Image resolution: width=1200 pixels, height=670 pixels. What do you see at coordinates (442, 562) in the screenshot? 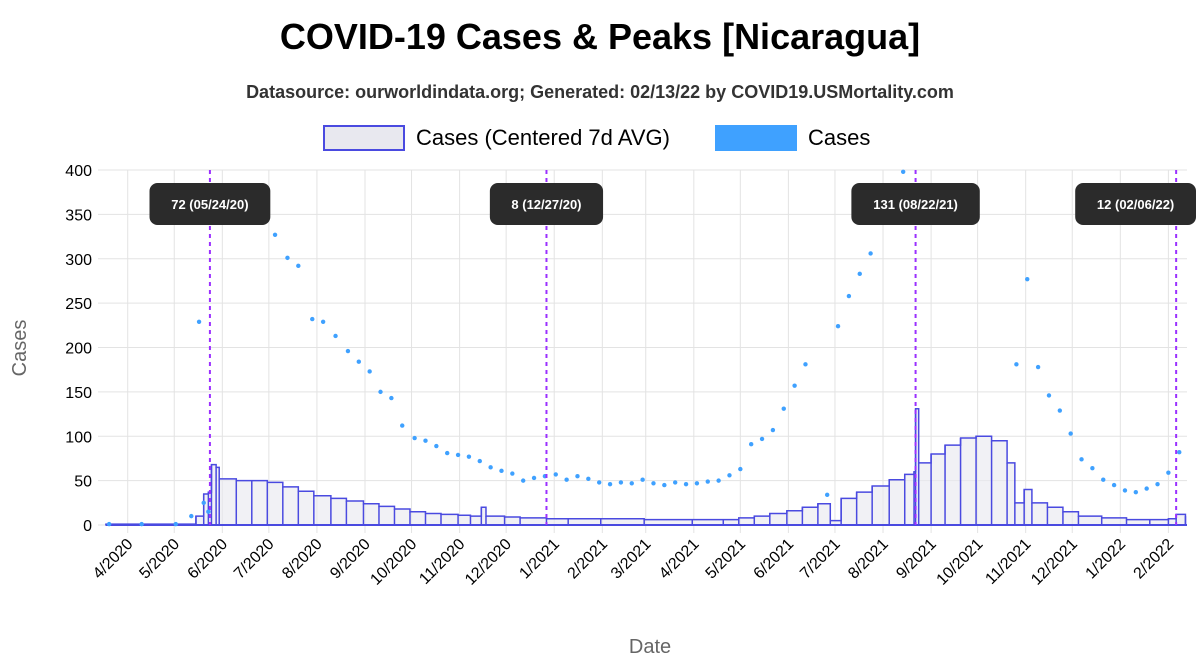
I see `x-tick-label: 11/2020` at bounding box center [442, 562].